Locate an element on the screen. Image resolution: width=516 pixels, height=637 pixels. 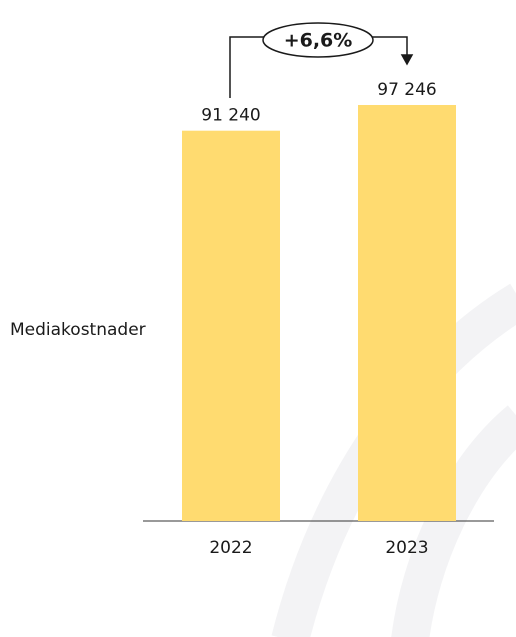
bracket-right is located at coordinates (390, 46).